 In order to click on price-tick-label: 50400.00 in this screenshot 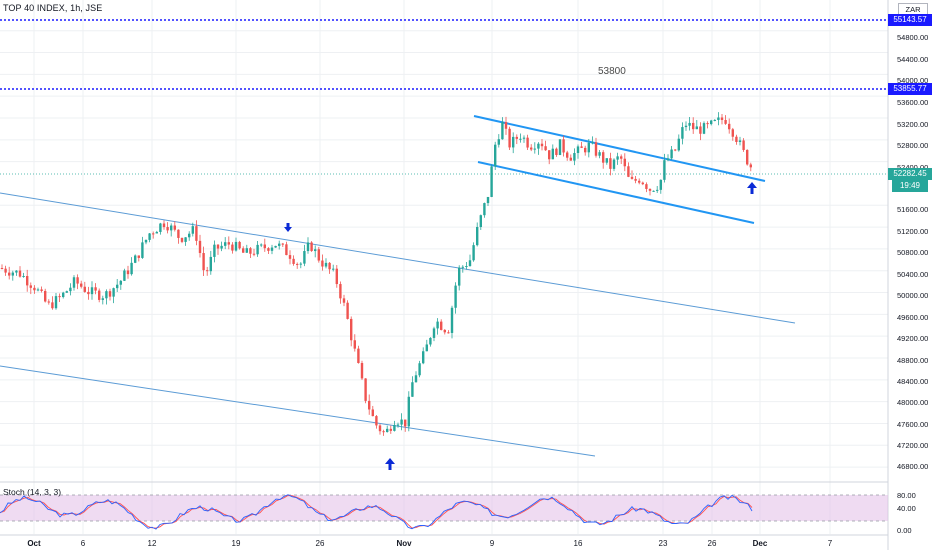, I will do `click(912, 274)`.